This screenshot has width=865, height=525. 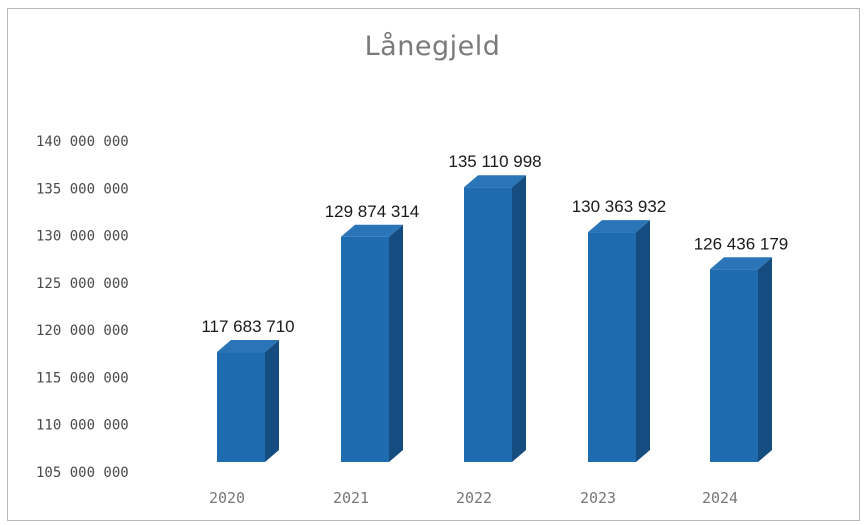 I want to click on y-tick-label: 105 000 000, so click(x=82, y=473).